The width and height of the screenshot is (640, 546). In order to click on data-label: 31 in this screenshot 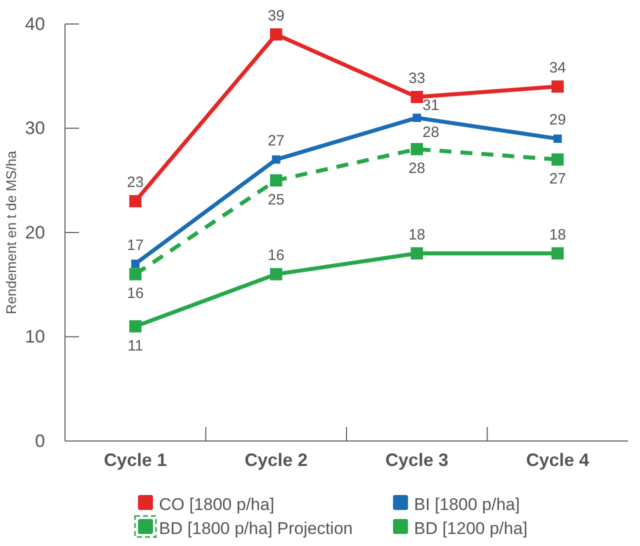, I will do `click(431, 105)`.